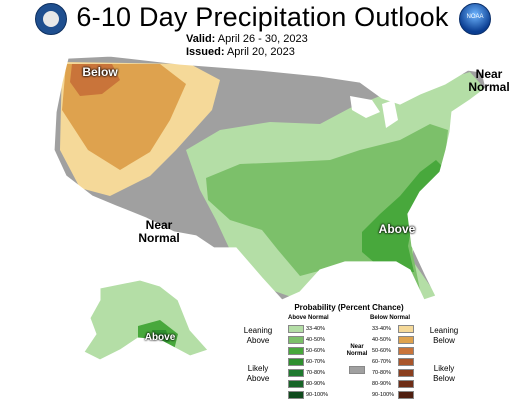  I want to click on legend-above-range-label: 80-90%, so click(315, 384).